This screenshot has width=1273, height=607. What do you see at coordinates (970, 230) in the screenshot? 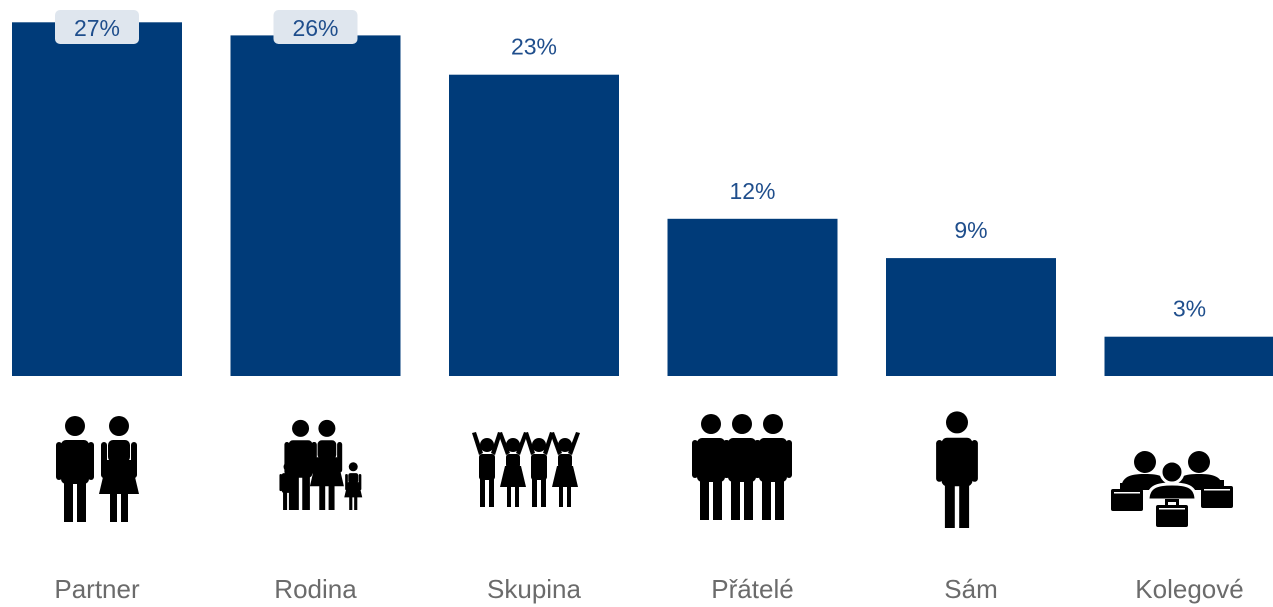
I see `value-label: 9%` at bounding box center [970, 230].